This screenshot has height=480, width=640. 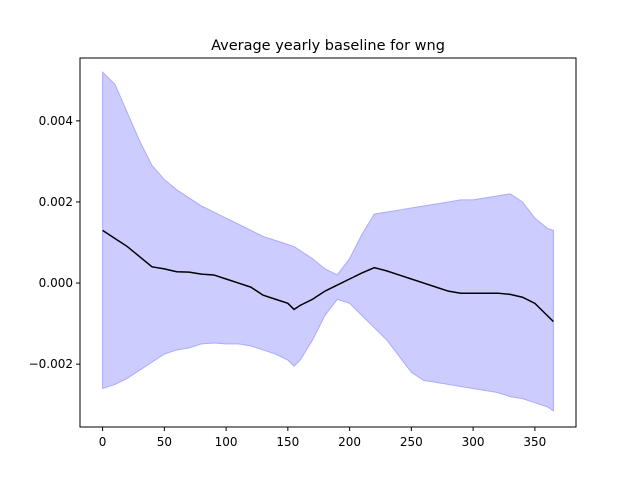 I want to click on y-axis: −0.002 0.000 0.002 0.004, so click(x=54, y=242).